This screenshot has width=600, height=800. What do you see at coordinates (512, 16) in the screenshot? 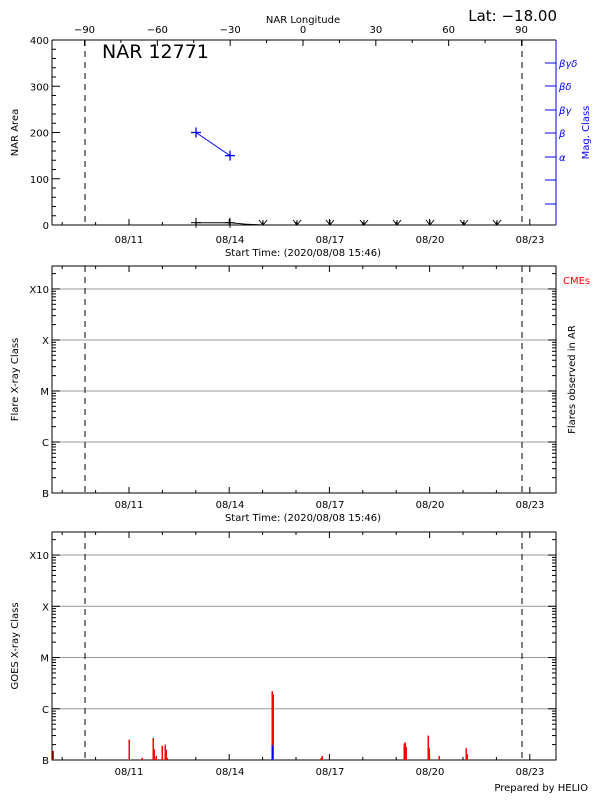
I see `latitude-label: Lat: −18.00` at bounding box center [512, 16].